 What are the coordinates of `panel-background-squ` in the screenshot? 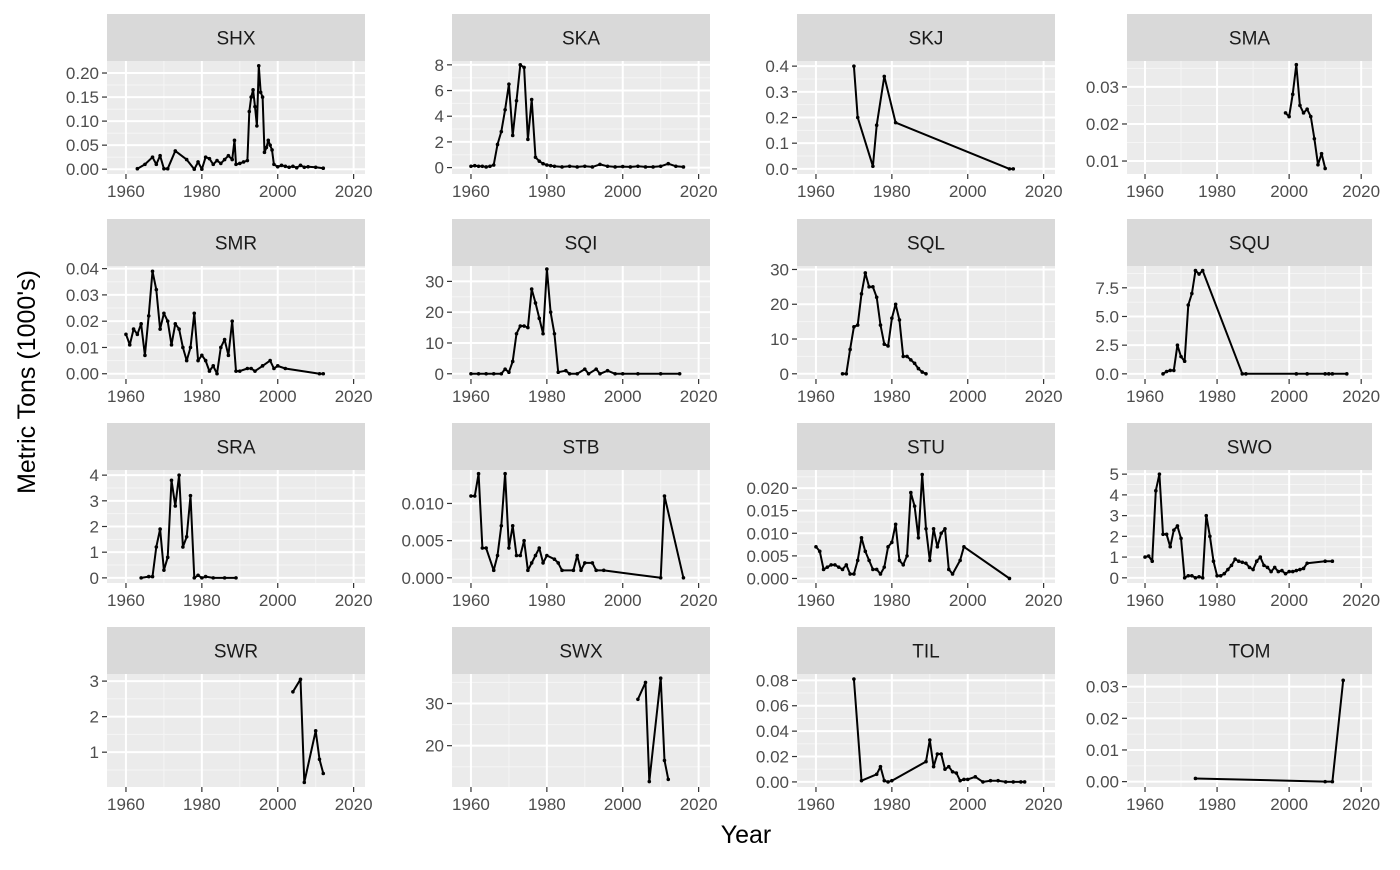 It's located at (1249, 322).